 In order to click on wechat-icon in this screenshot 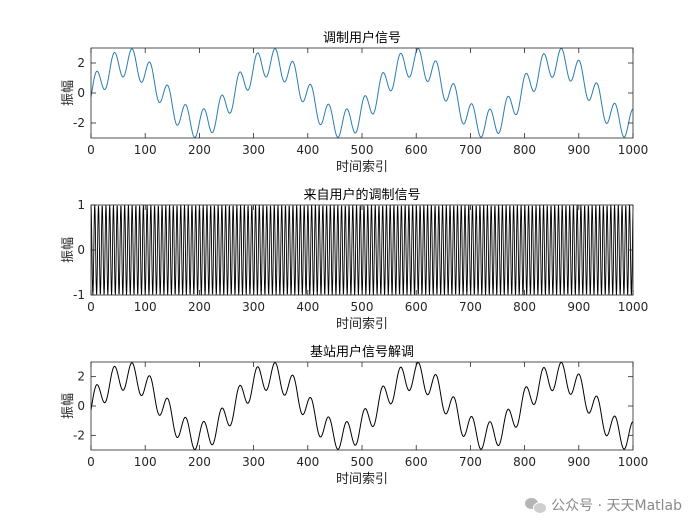, I will do `click(536, 505)`.